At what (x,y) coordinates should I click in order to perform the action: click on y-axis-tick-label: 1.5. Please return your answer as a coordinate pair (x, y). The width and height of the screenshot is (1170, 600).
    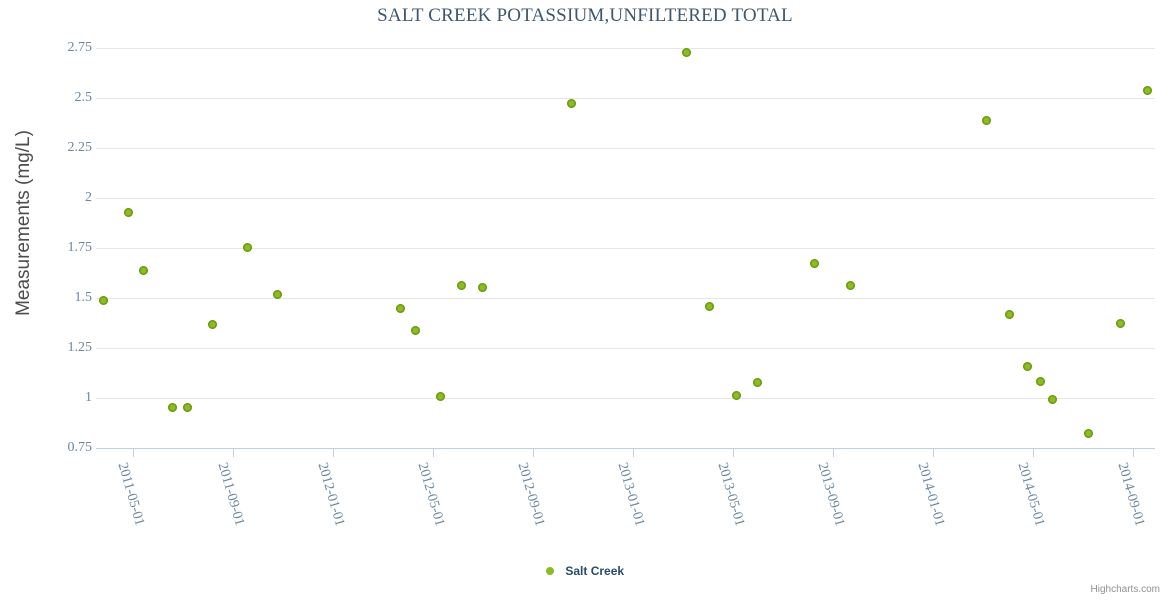
    Looking at the image, I should click on (83, 297).